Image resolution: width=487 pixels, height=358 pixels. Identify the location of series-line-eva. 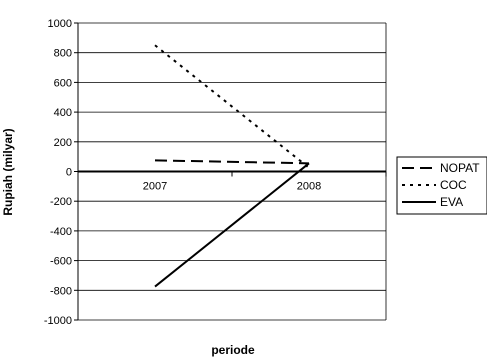
(232, 225).